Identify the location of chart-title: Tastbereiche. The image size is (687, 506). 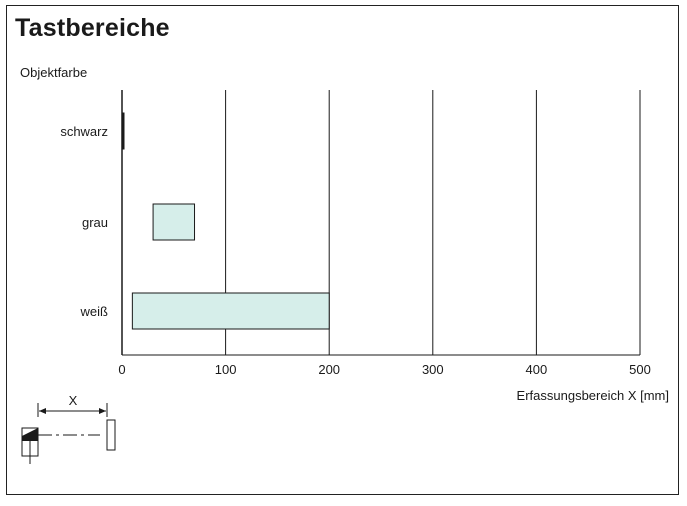
(92, 28).